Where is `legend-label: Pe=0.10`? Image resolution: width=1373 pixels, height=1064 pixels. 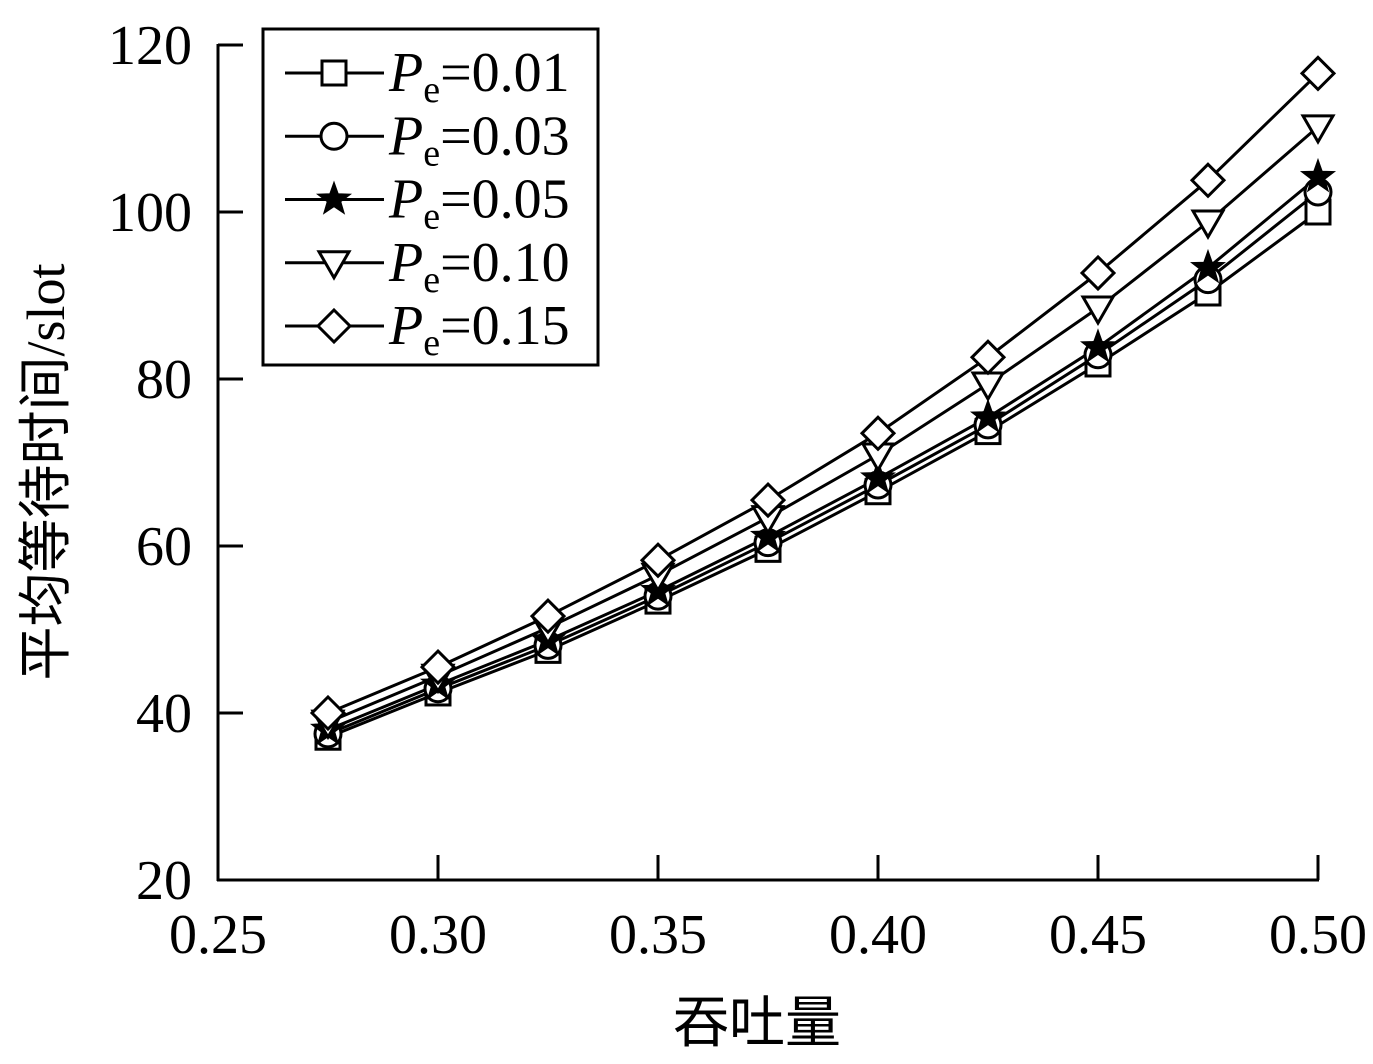
legend-label: Pe=0.10 is located at coordinates (479, 266).